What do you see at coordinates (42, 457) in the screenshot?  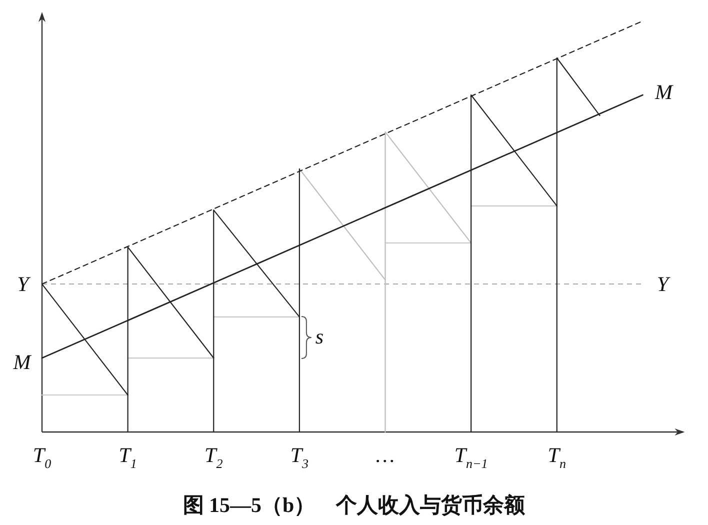 I see `x-tick-label: T$_{0}$` at bounding box center [42, 457].